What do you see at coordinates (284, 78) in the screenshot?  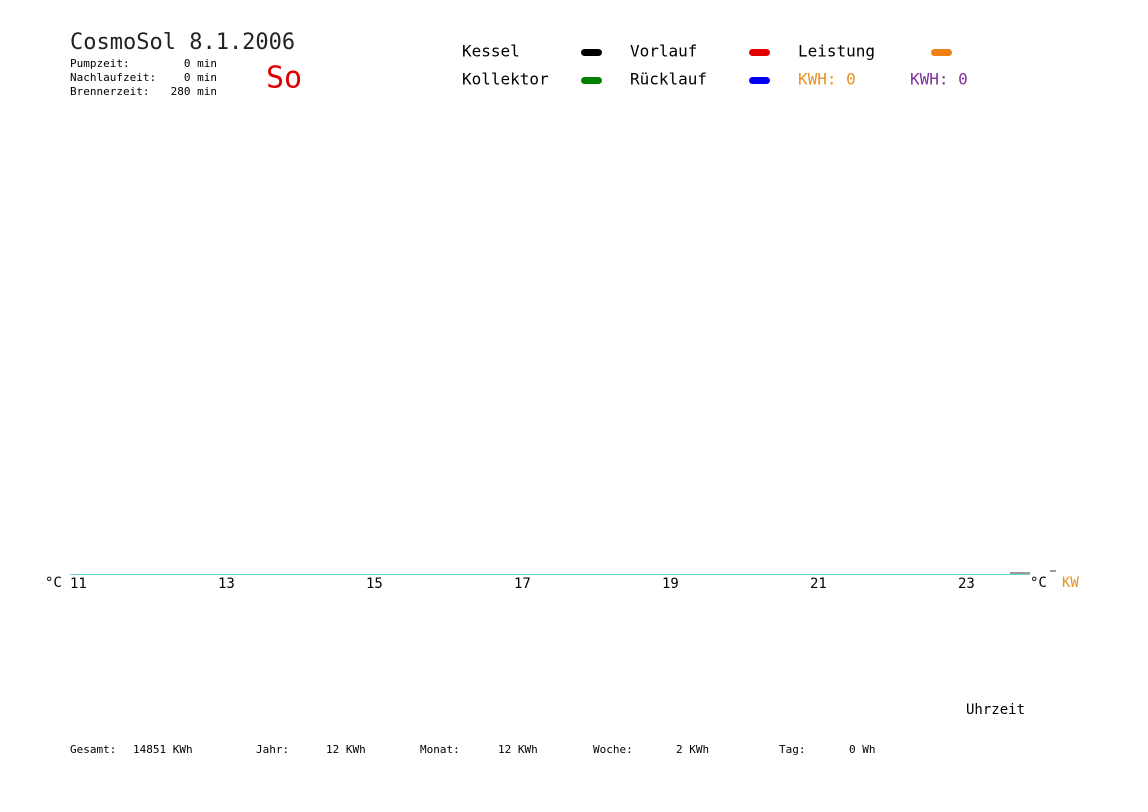 I see `day: So` at bounding box center [284, 78].